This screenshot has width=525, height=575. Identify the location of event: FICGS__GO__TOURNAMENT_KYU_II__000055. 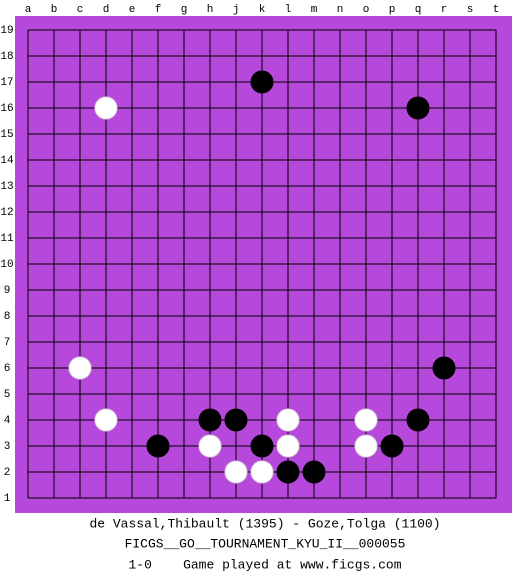
(265, 543).